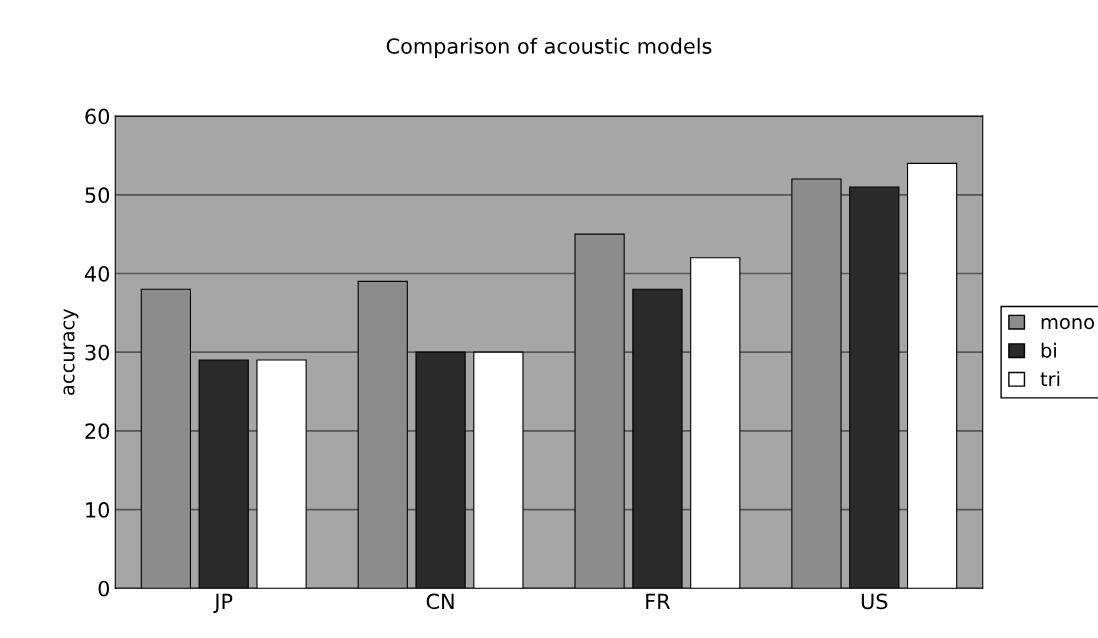  I want to click on y-tick-label: 40, so click(97, 273).